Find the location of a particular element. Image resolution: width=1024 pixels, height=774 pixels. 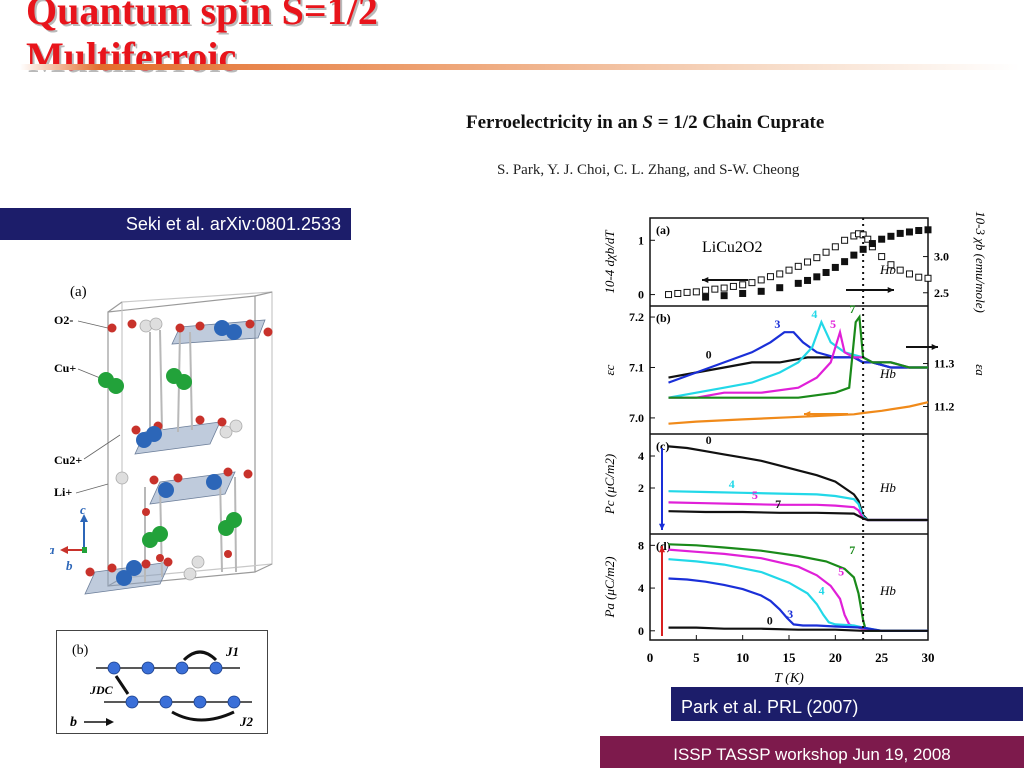

y-axis-label-right: 10-3 χb (emu/mole) is located at coordinates (980, 262).